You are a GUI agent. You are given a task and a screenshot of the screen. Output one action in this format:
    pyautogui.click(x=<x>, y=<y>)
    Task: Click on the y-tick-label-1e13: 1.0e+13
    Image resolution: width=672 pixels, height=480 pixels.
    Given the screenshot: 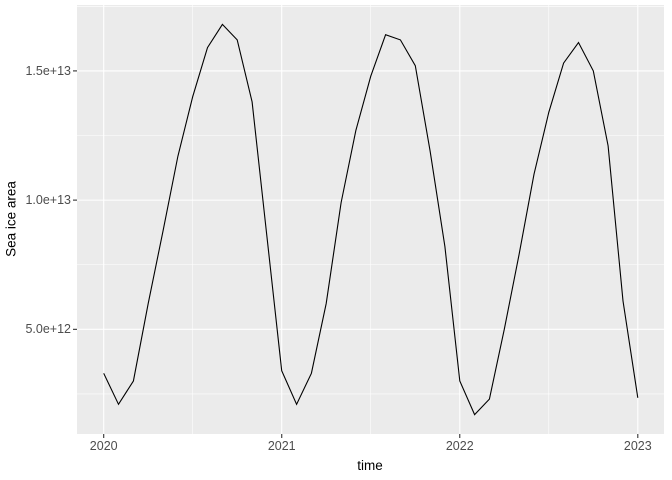 What is the action you would take?
    pyautogui.click(x=48, y=200)
    